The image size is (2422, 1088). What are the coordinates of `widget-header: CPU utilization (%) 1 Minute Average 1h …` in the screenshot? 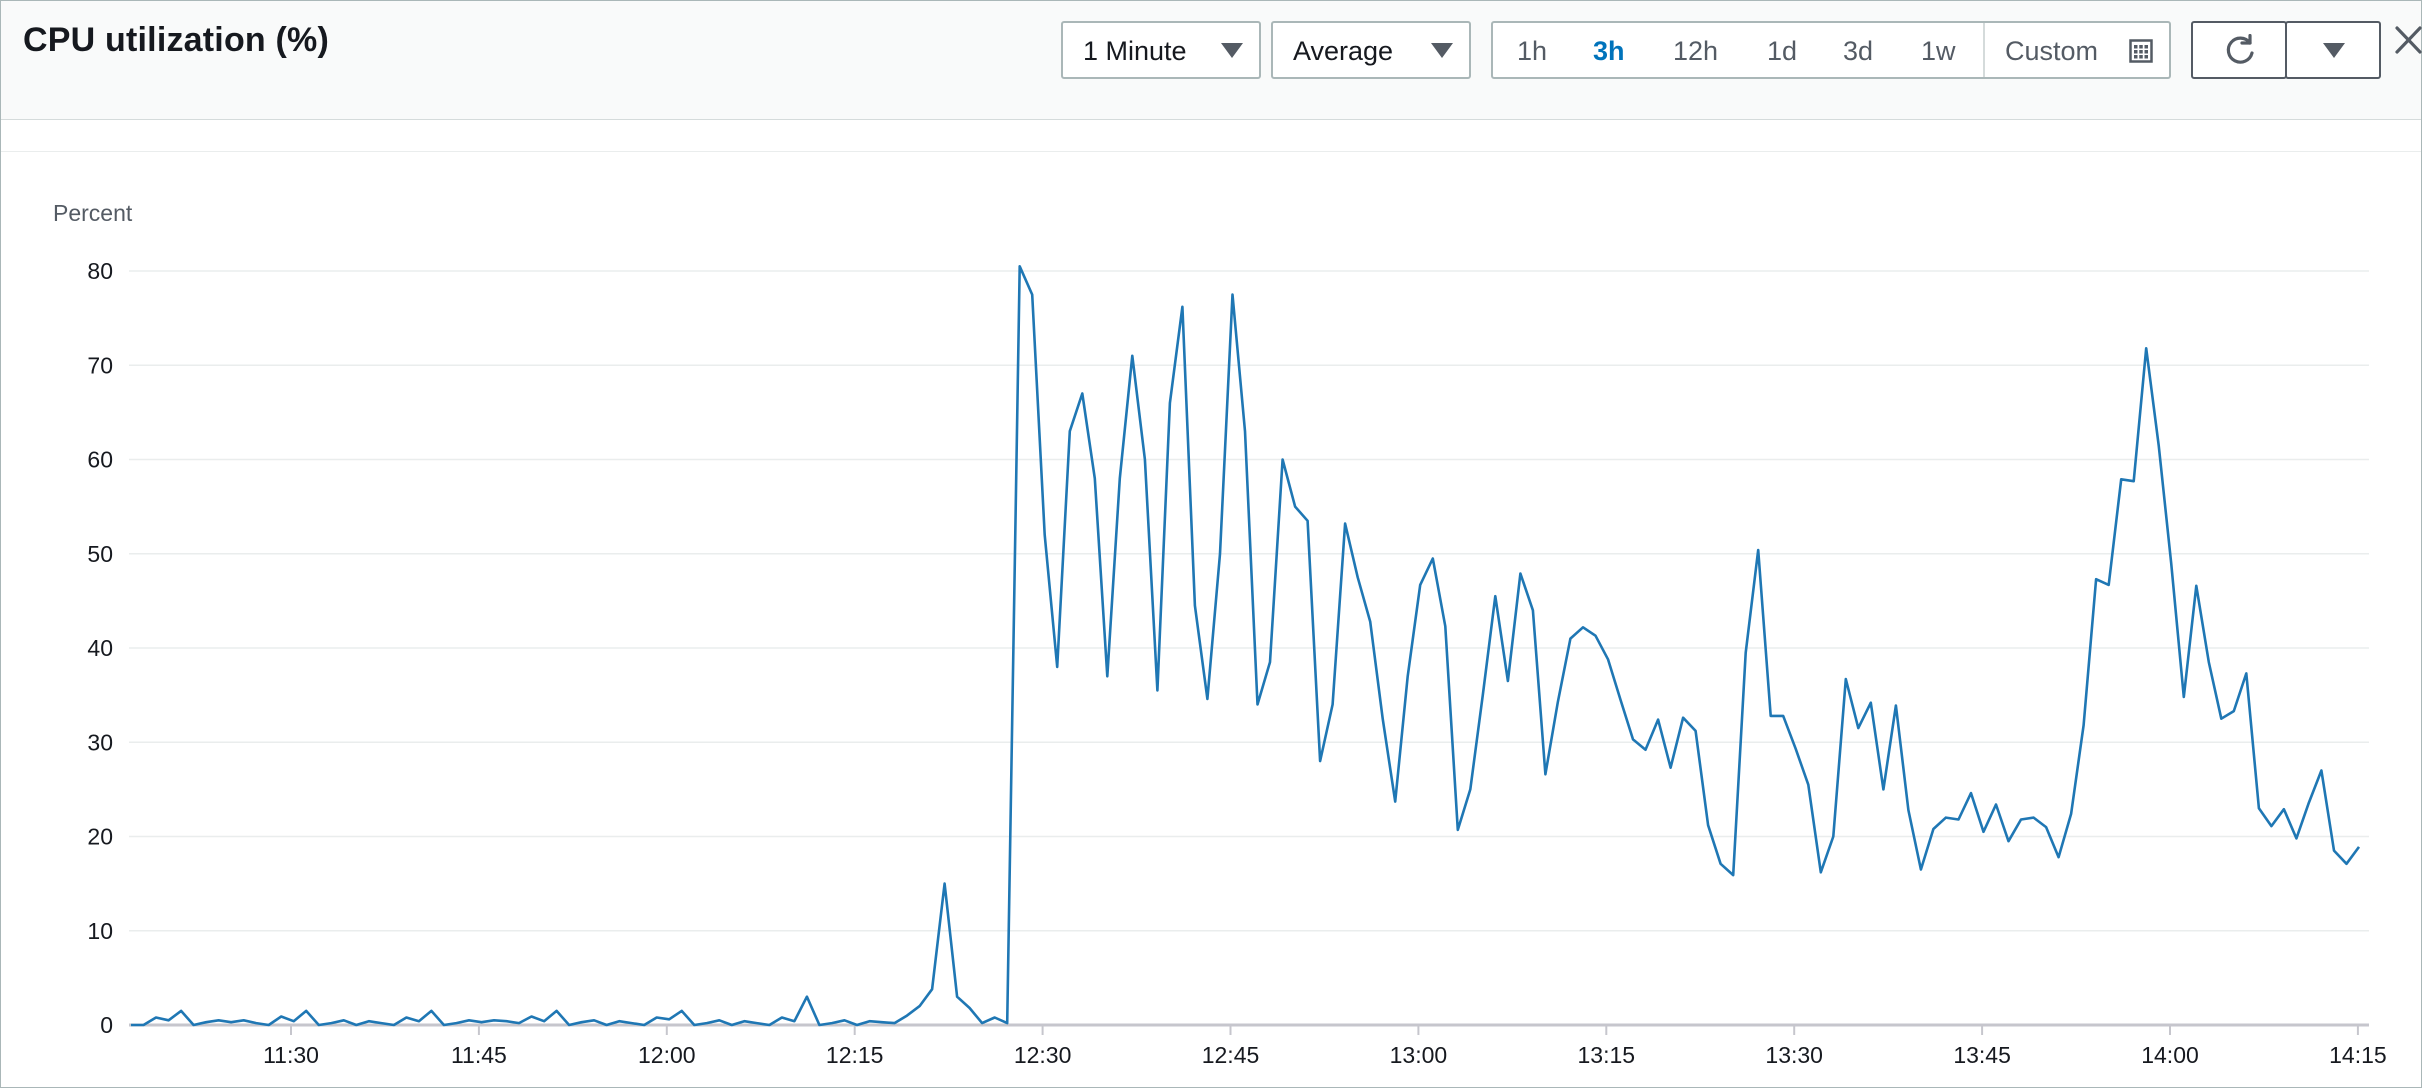 It's located at (1211, 60).